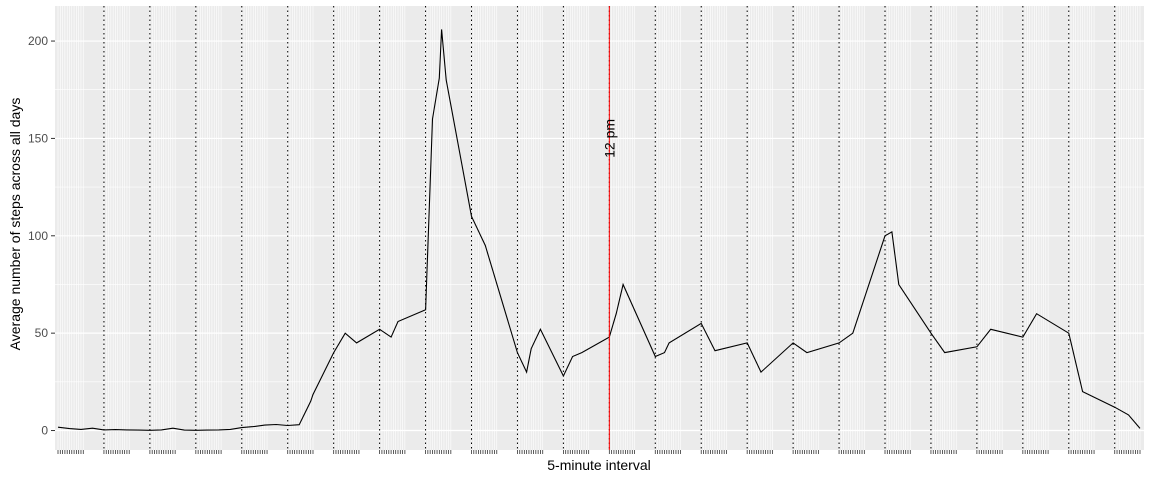  Describe the element at coordinates (44, 431) in the screenshot. I see `y-tick-label: 0` at that location.